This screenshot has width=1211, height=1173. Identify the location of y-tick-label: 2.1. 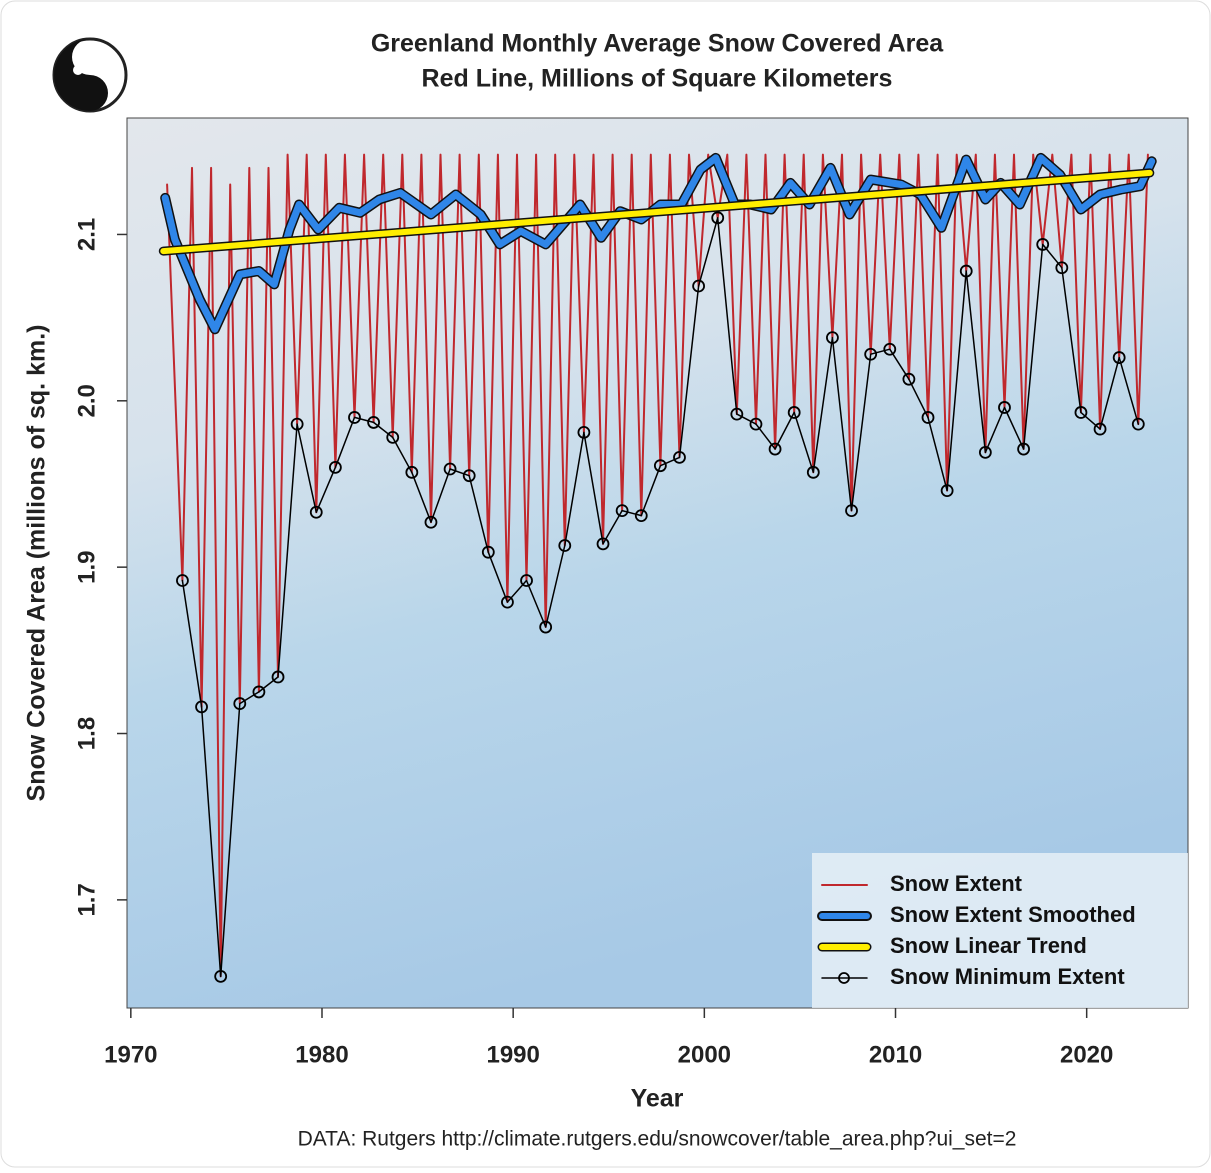
(86, 234).